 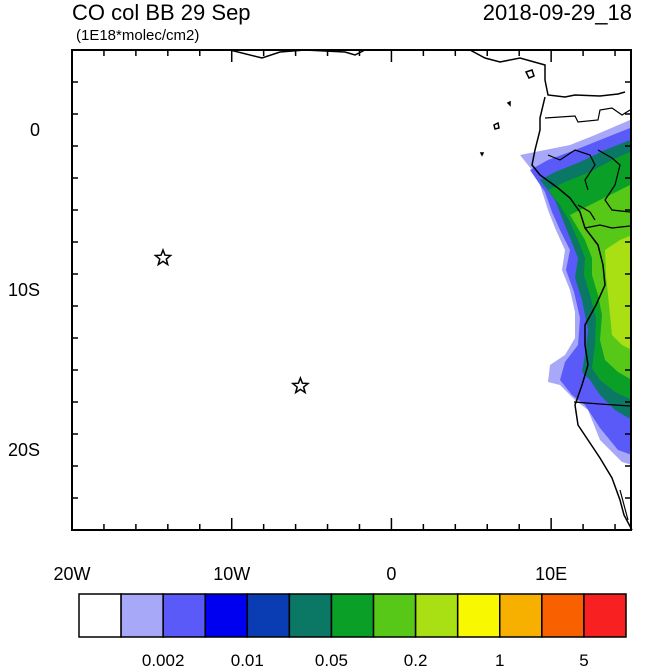 I want to click on lat-tick-label: 10S, so click(x=24, y=290).